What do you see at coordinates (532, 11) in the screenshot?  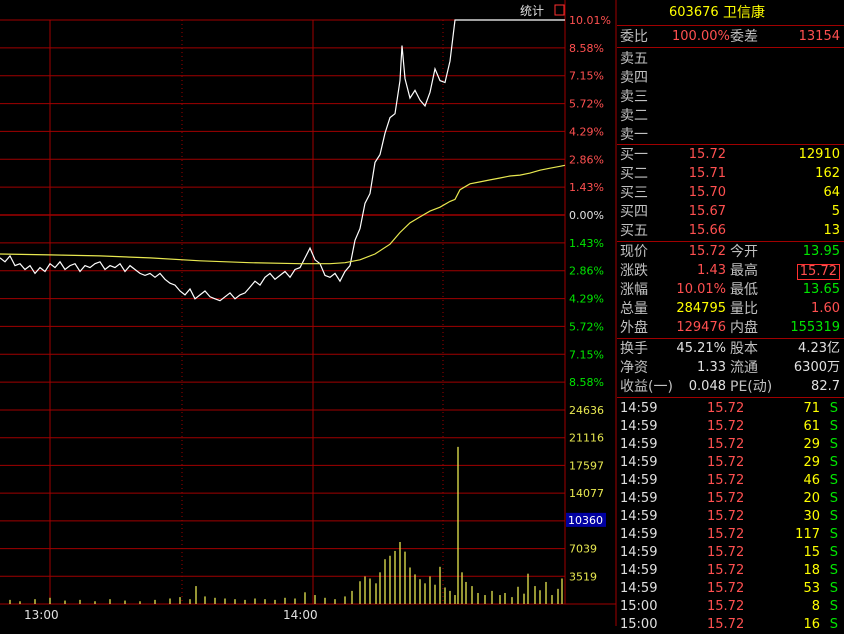 I see `chart-stat-label: 统计` at bounding box center [532, 11].